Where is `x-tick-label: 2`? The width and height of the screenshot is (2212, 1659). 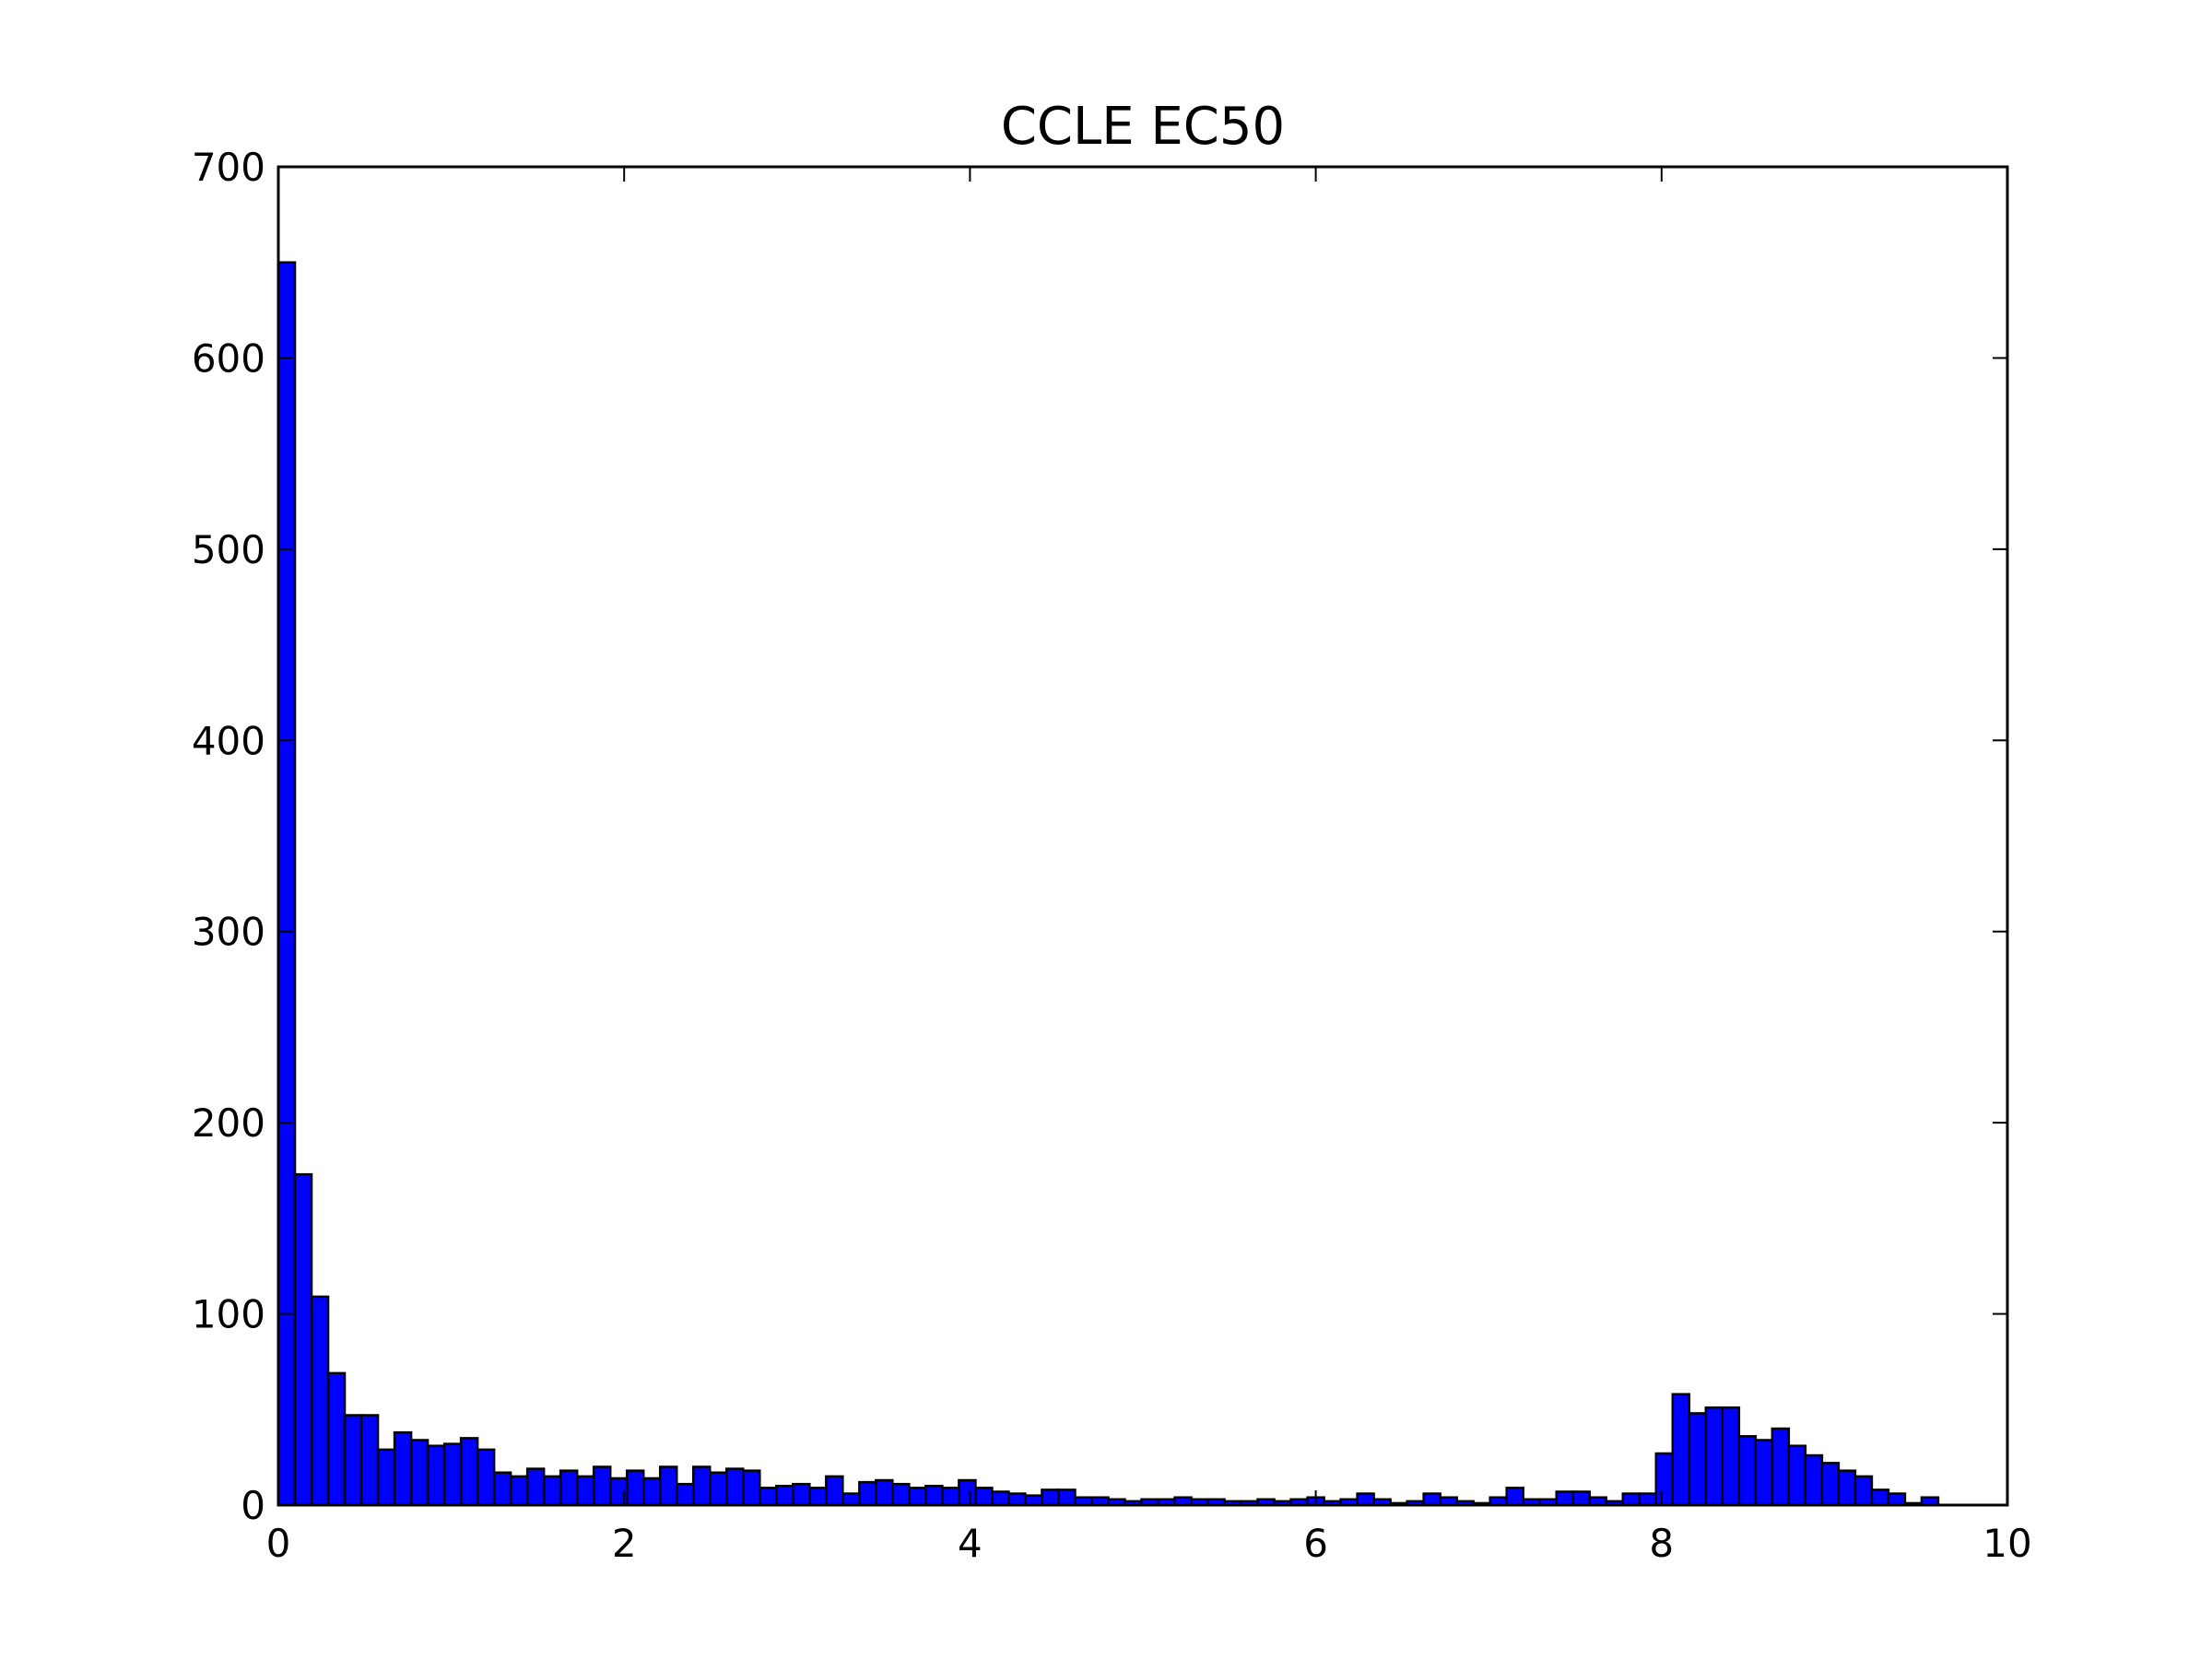 x-tick-label: 2 is located at coordinates (624, 1543).